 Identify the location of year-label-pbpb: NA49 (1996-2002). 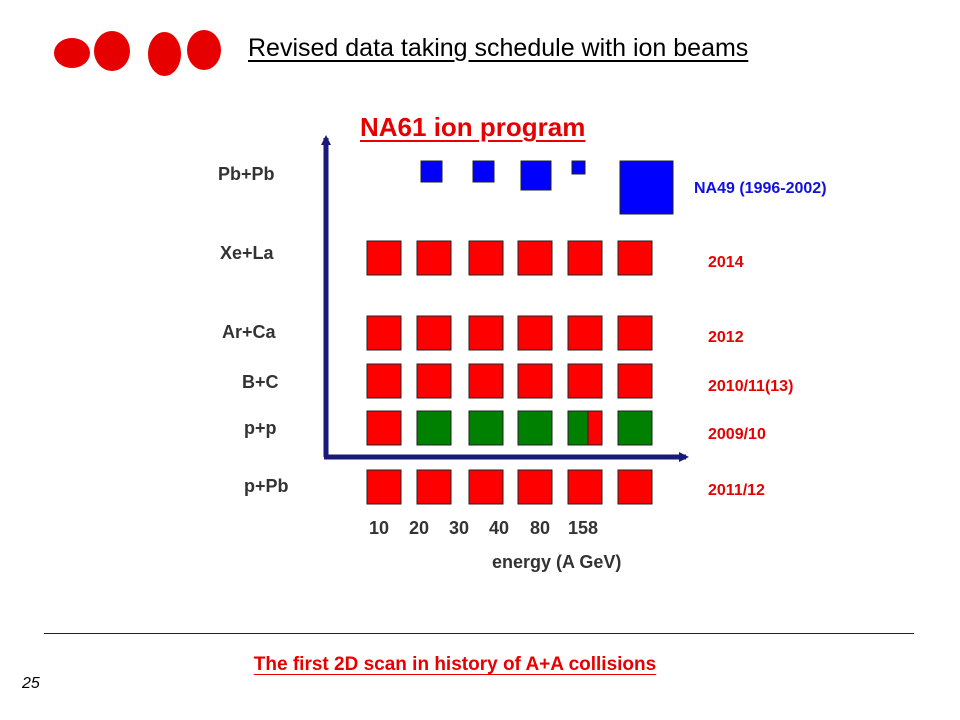
(760, 188).